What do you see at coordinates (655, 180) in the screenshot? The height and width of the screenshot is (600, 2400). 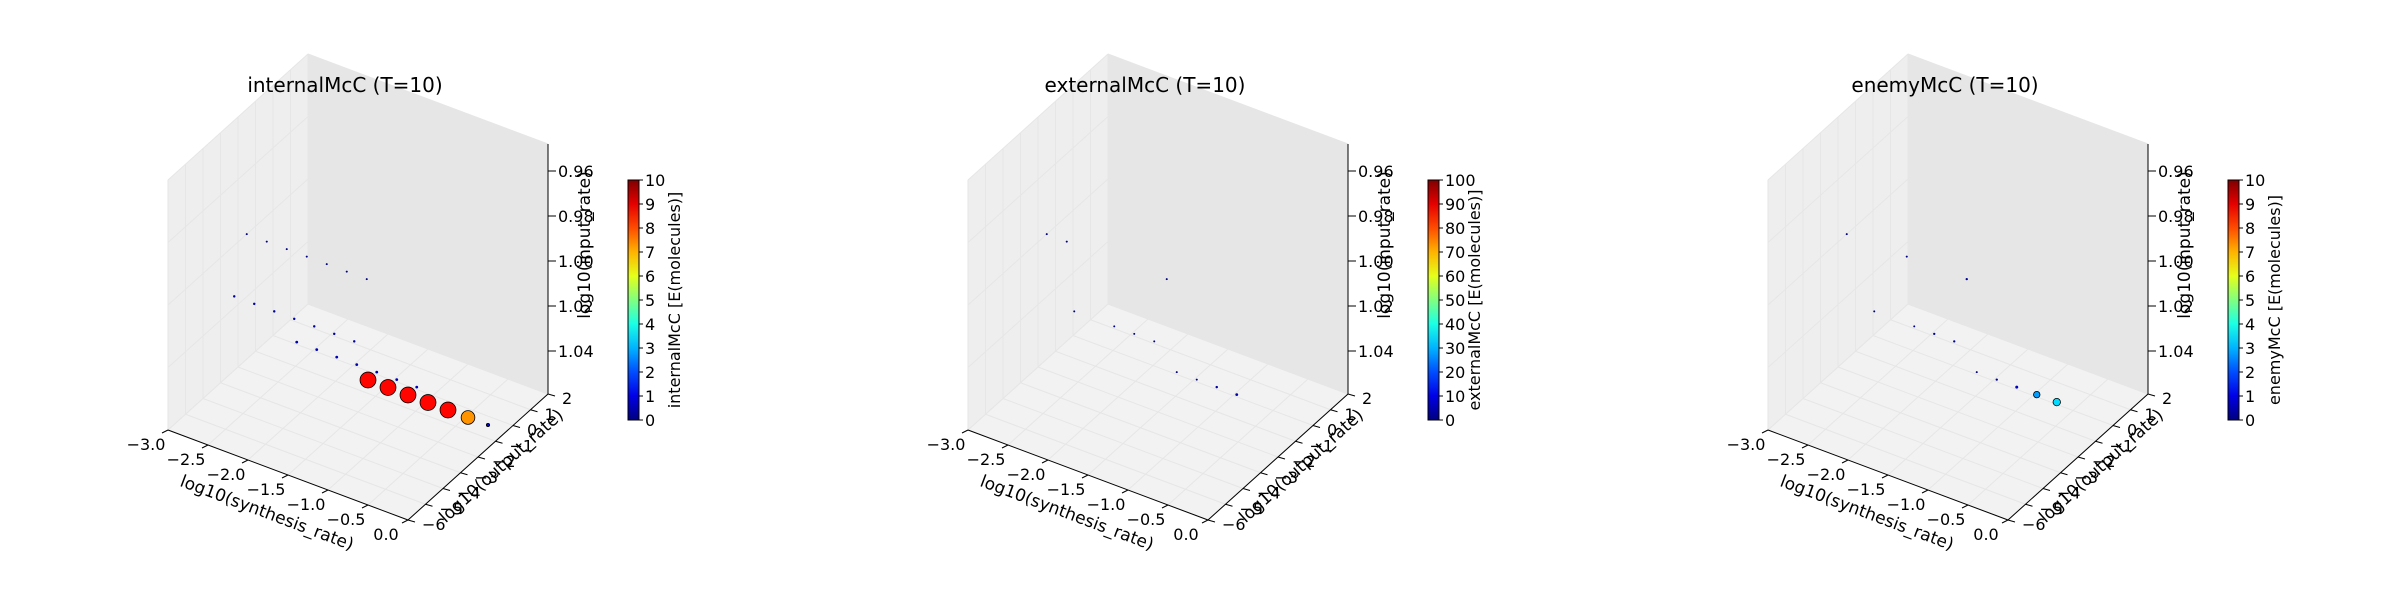 I see `colorbar-tick-label: 10` at bounding box center [655, 180].